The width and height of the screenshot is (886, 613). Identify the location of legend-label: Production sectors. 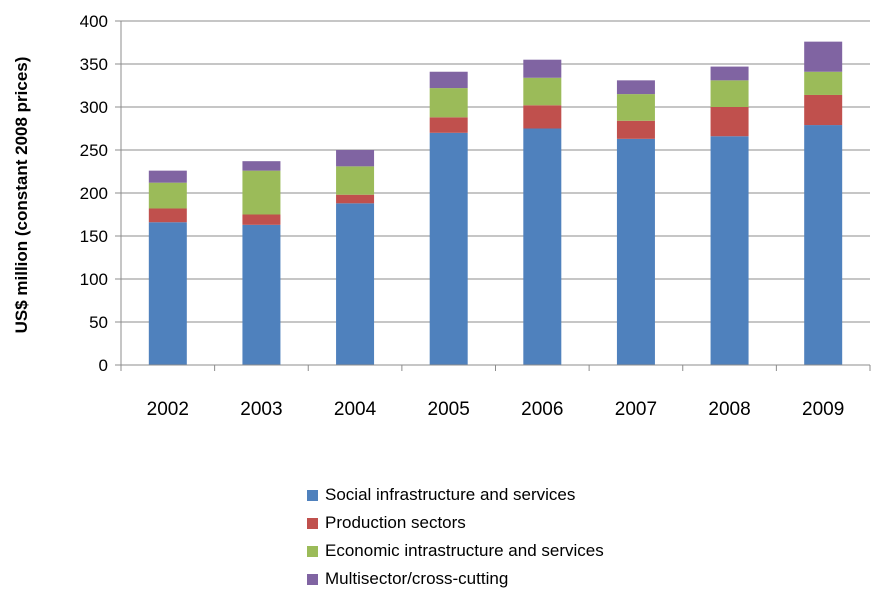
(395, 522).